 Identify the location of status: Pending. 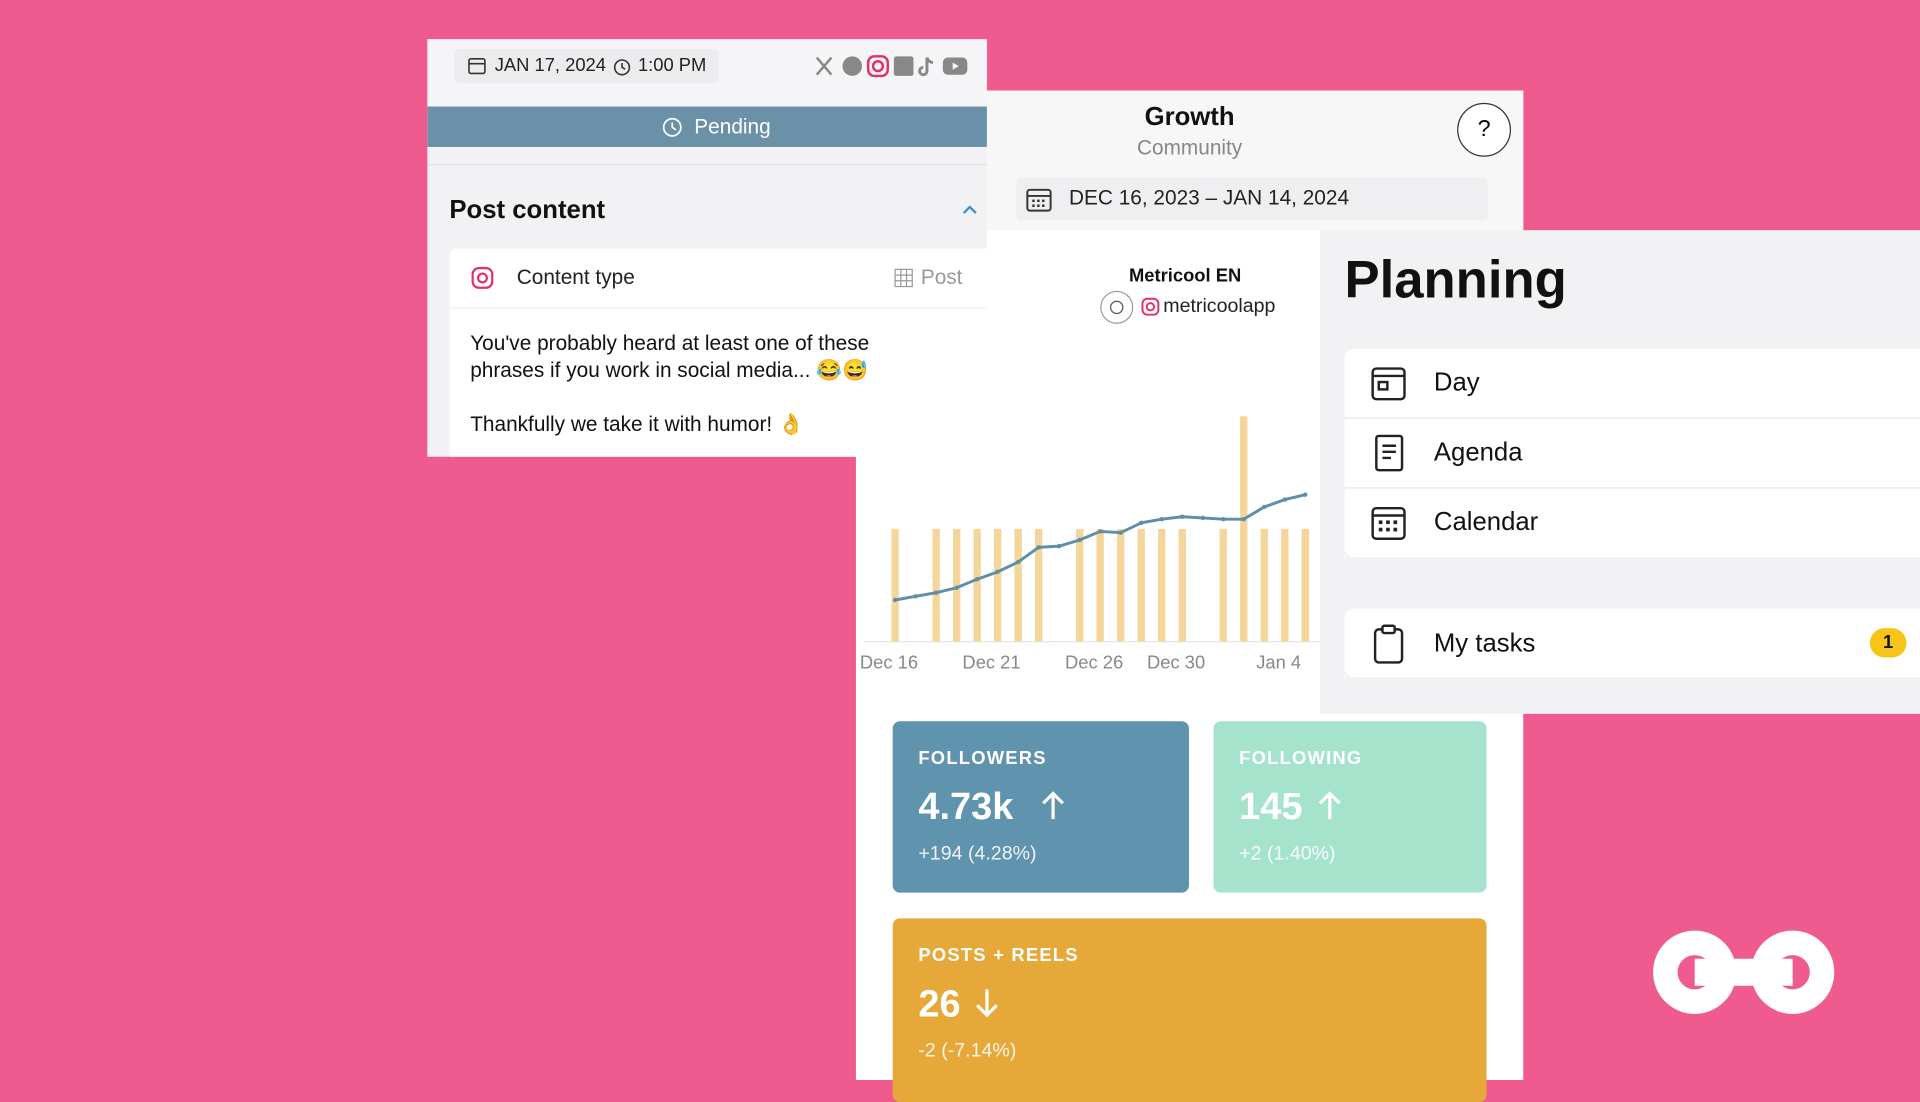
(732, 127).